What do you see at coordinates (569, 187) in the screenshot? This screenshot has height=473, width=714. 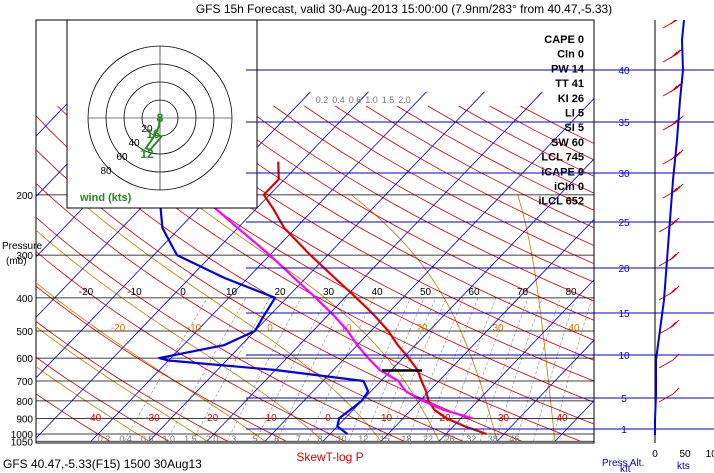 I see `index-icin: iCIn 0` at bounding box center [569, 187].